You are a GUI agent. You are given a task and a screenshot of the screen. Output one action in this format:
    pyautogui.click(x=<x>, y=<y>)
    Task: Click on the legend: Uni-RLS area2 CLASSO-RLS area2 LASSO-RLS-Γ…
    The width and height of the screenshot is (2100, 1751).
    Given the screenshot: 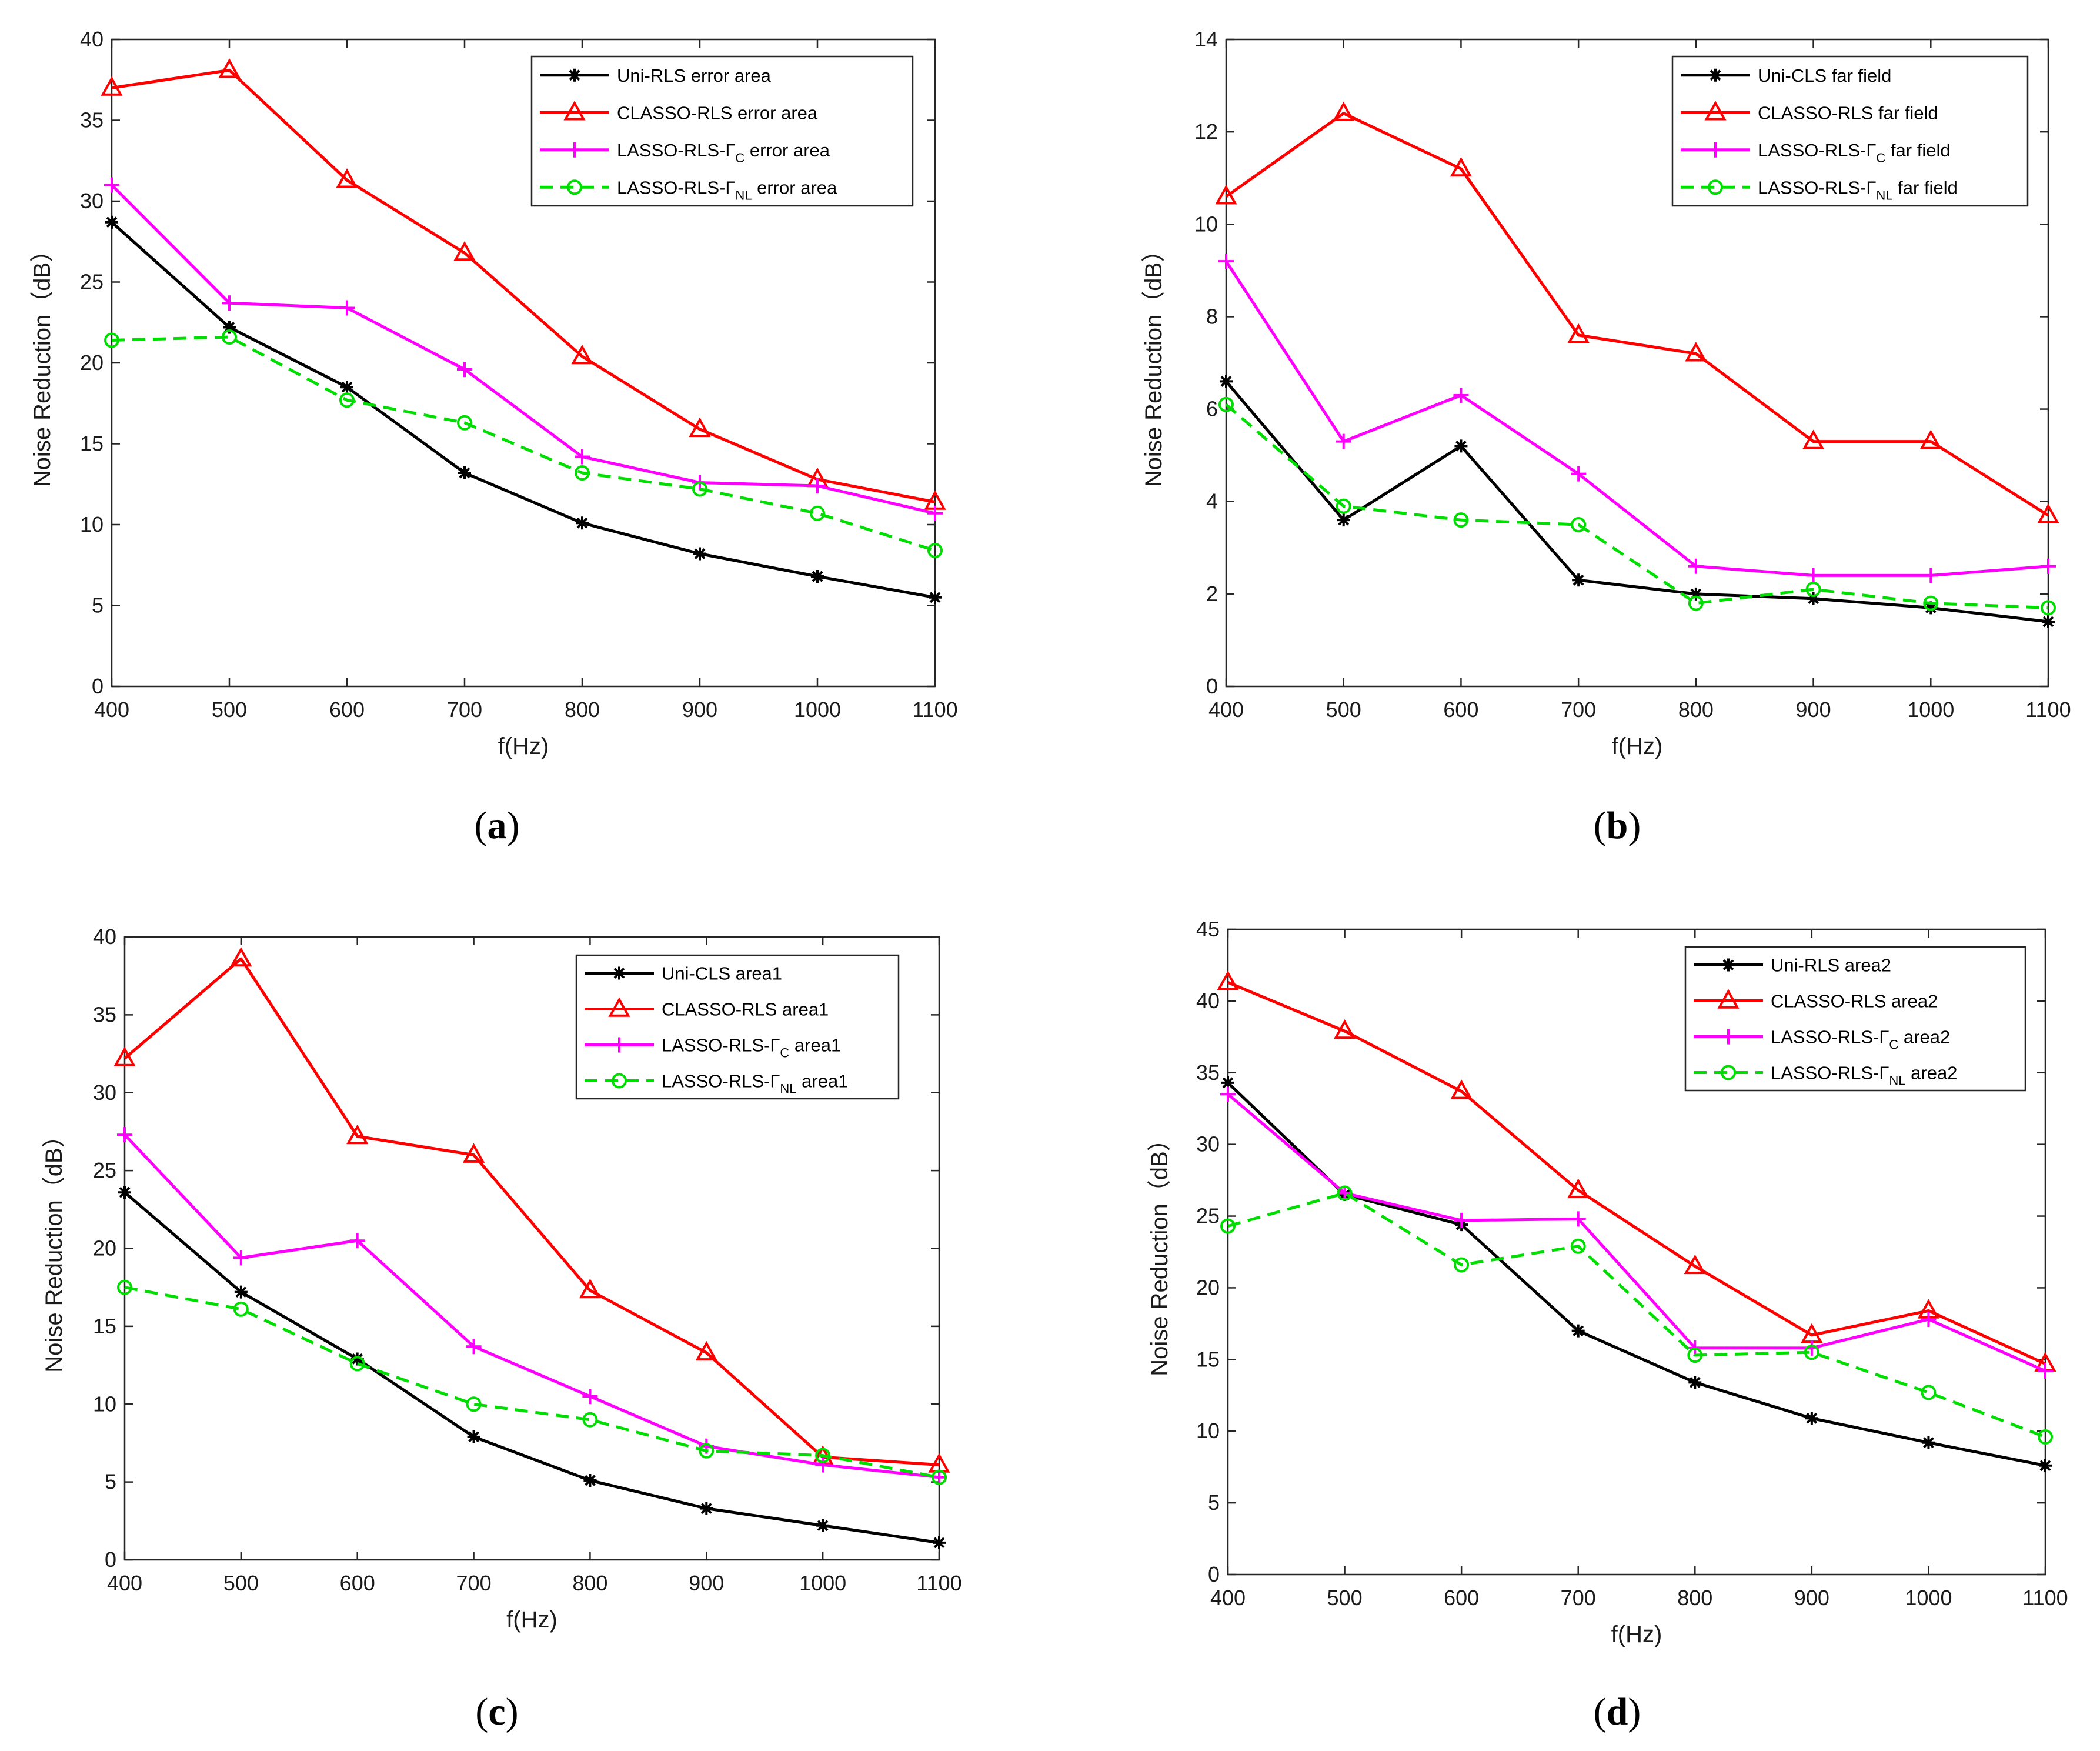 What is the action you would take?
    pyautogui.click(x=1855, y=1019)
    